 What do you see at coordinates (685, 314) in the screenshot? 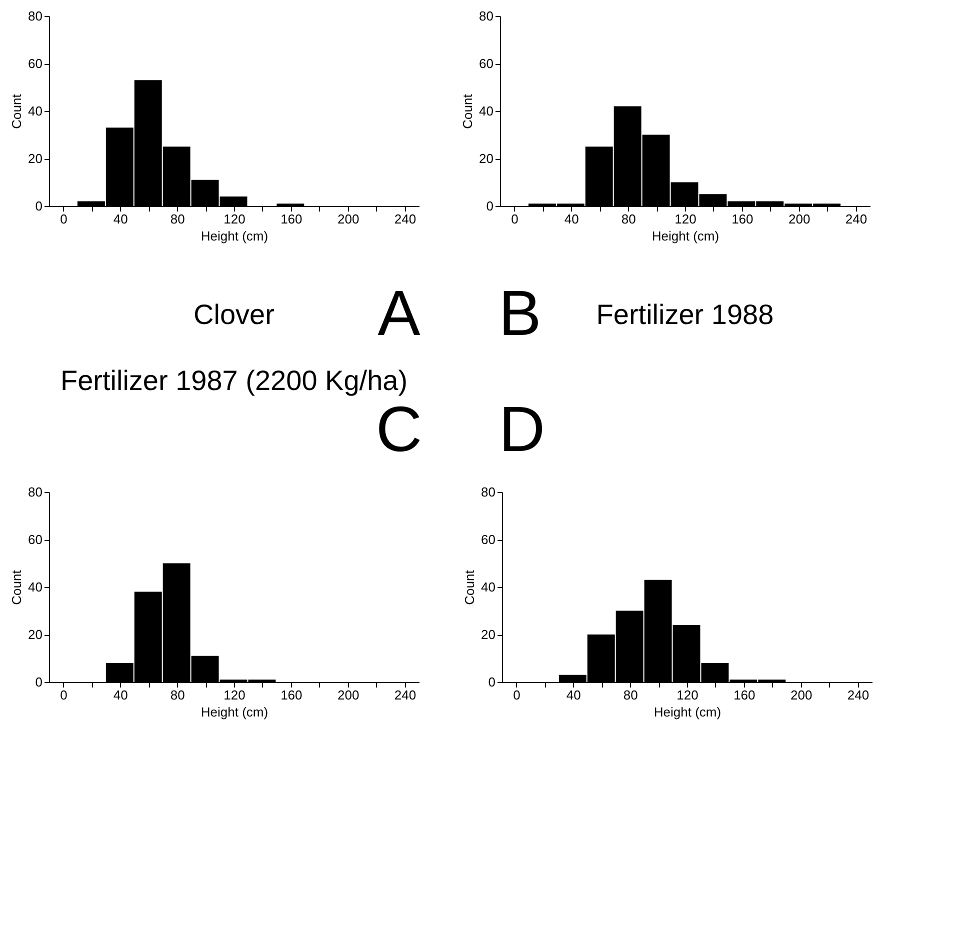
I see `text: Fertilizer 1988` at bounding box center [685, 314].